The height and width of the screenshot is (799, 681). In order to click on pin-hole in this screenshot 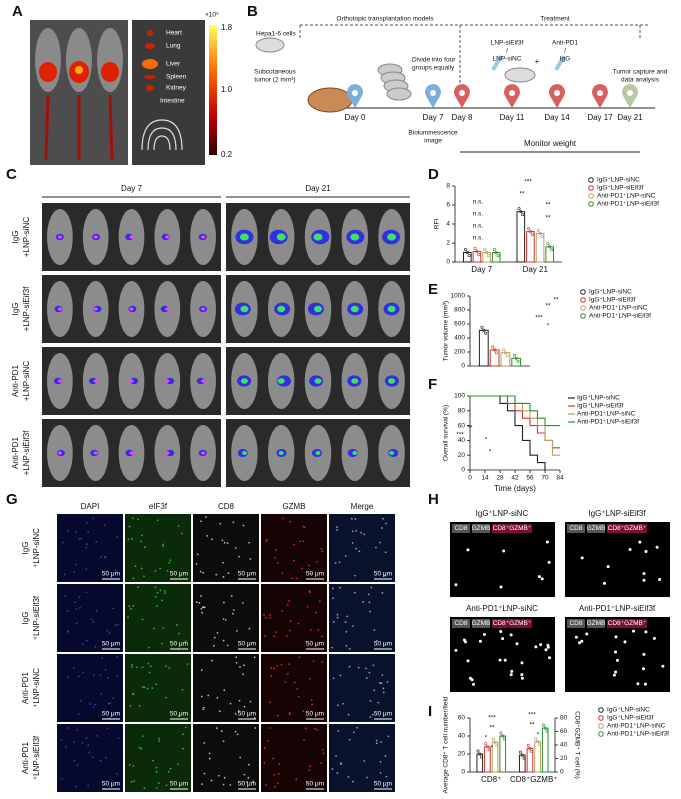, I will do `click(433, 93)`.